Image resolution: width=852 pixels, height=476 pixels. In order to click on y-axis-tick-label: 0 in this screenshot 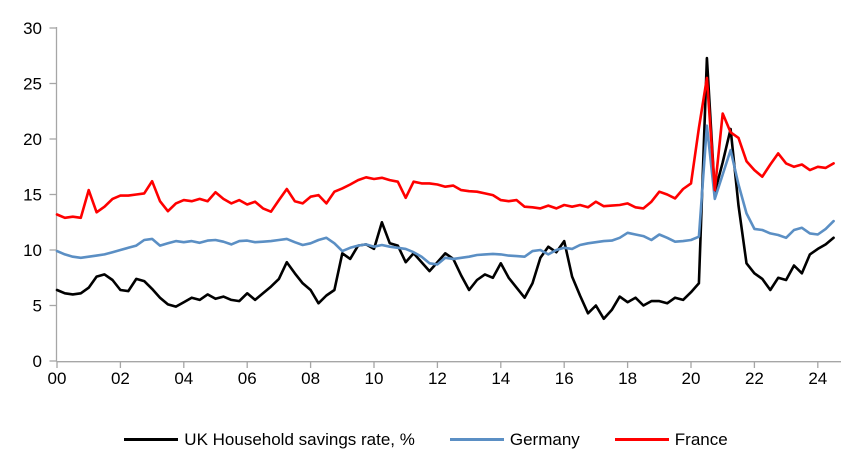, I will do `click(37, 361)`.